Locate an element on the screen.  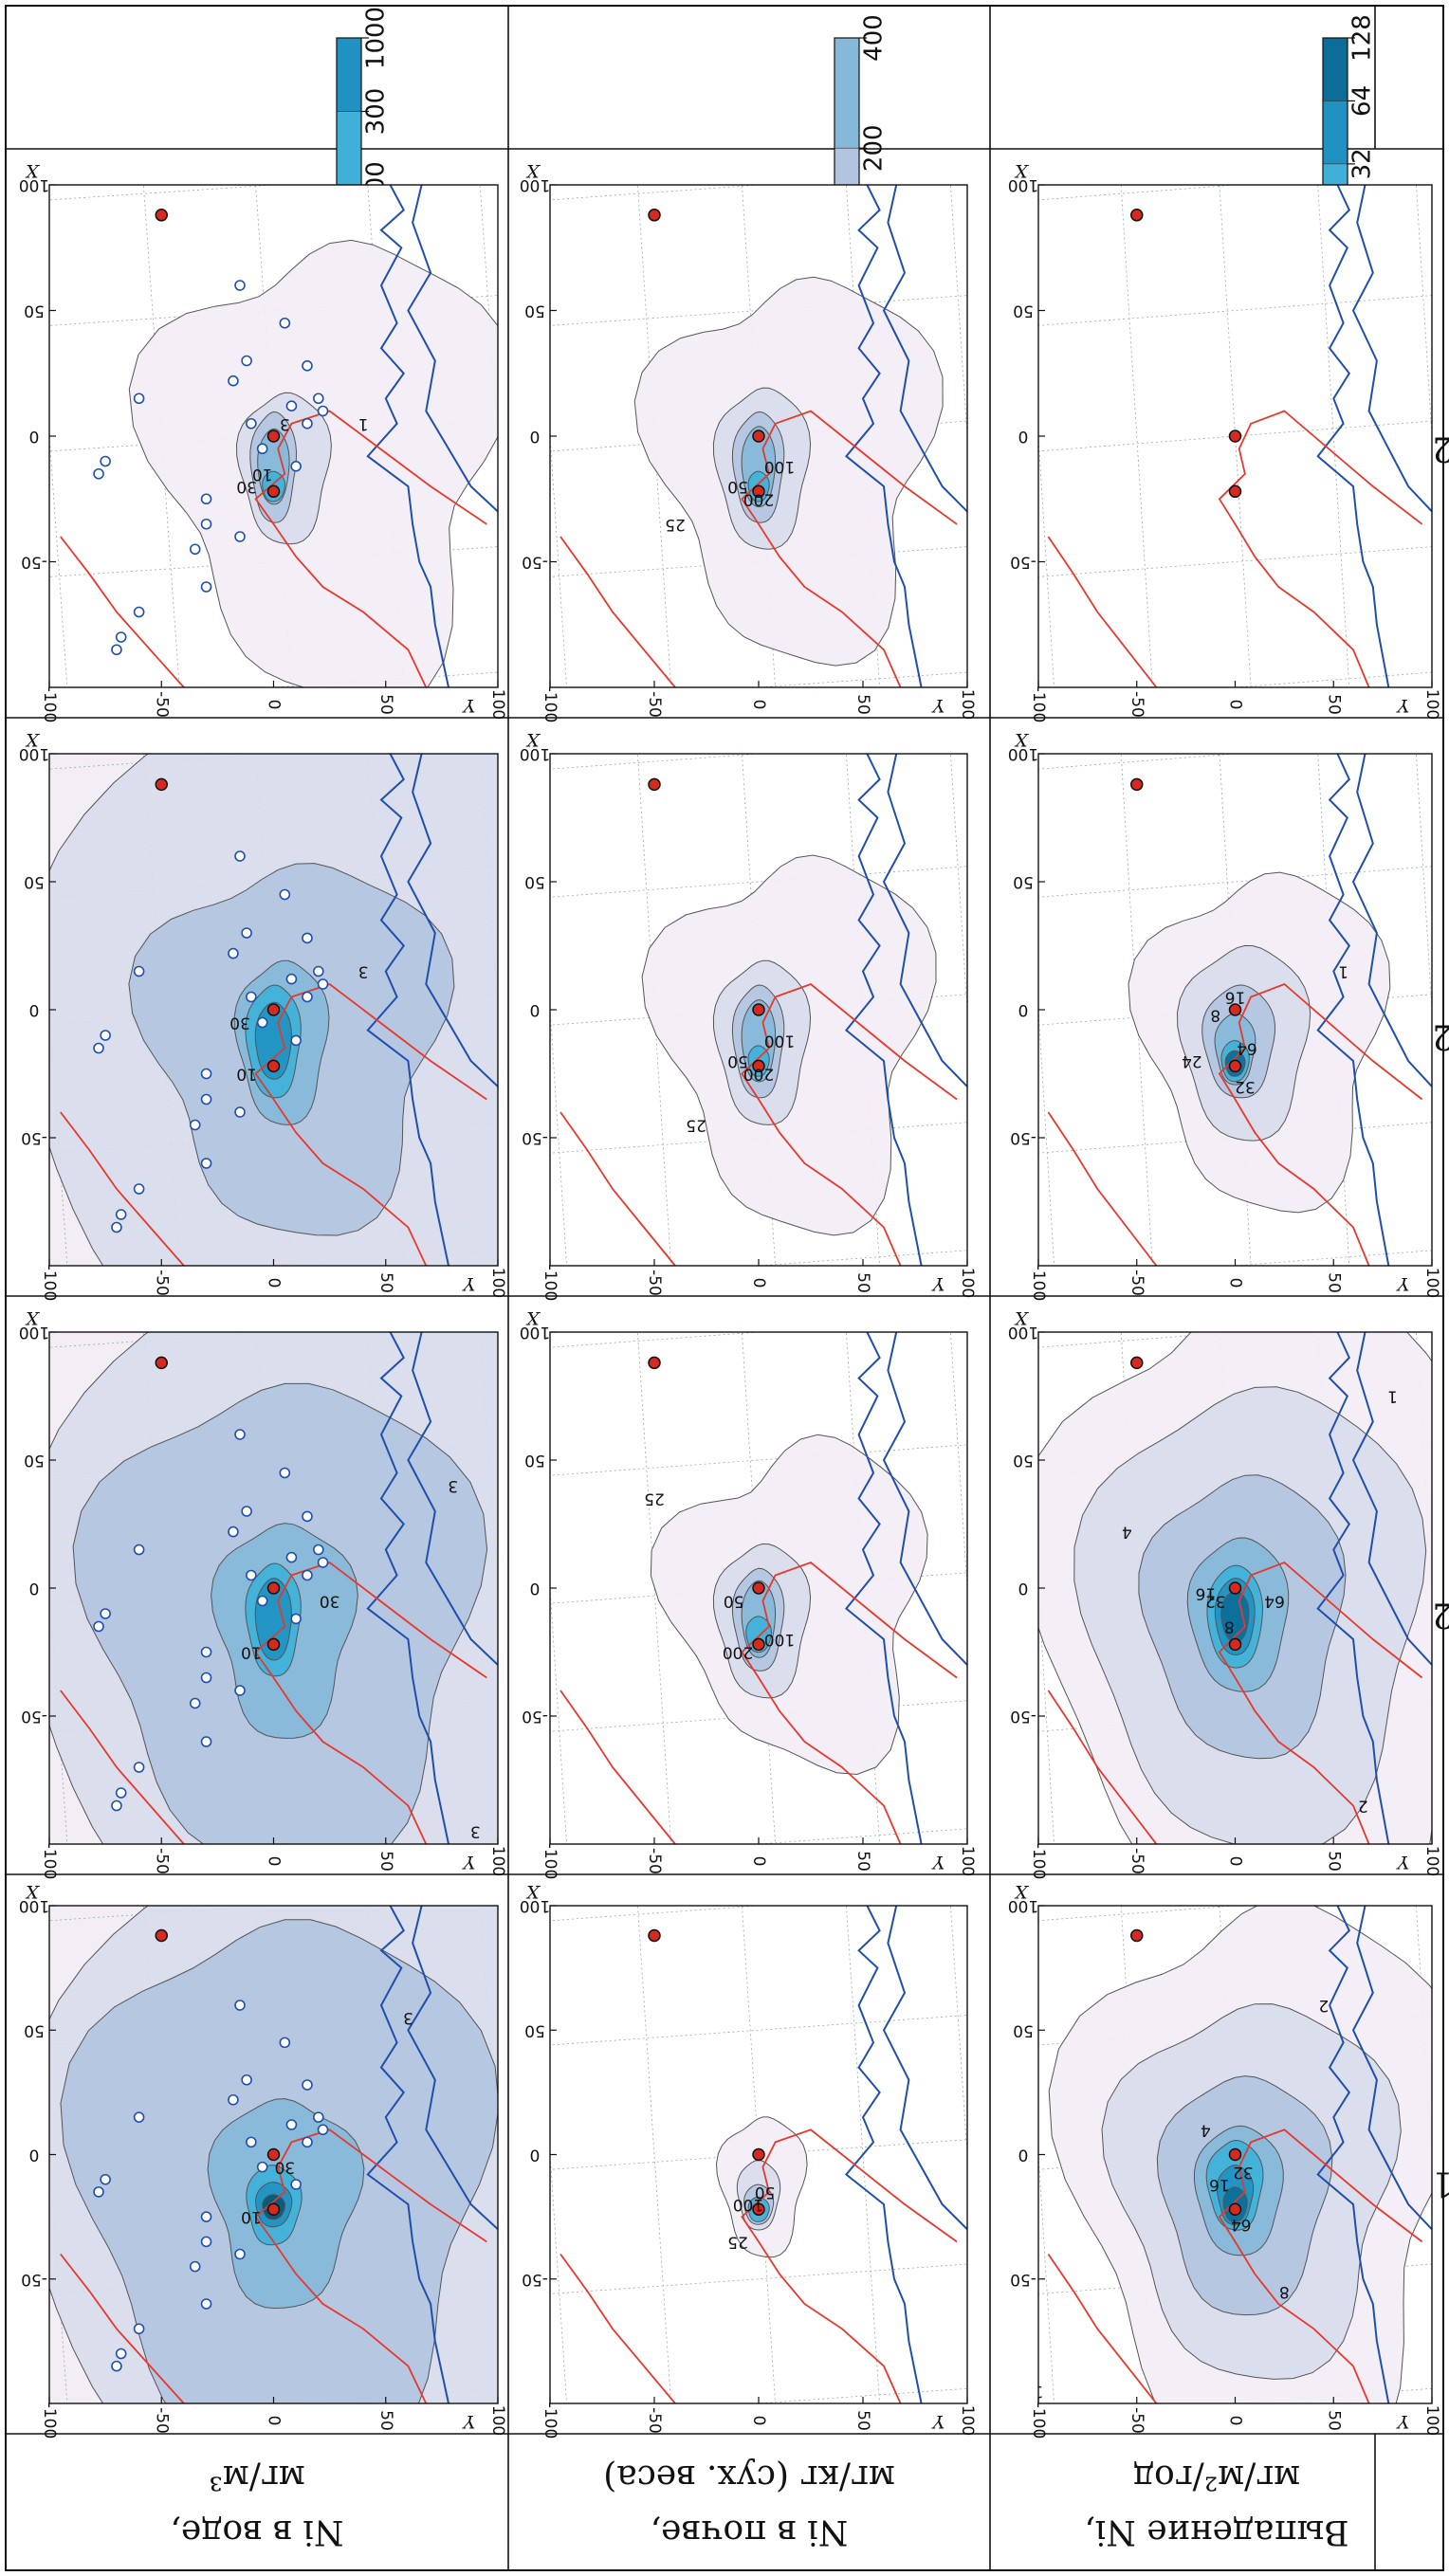
contour-label: 30 is located at coordinates (330, 1601).